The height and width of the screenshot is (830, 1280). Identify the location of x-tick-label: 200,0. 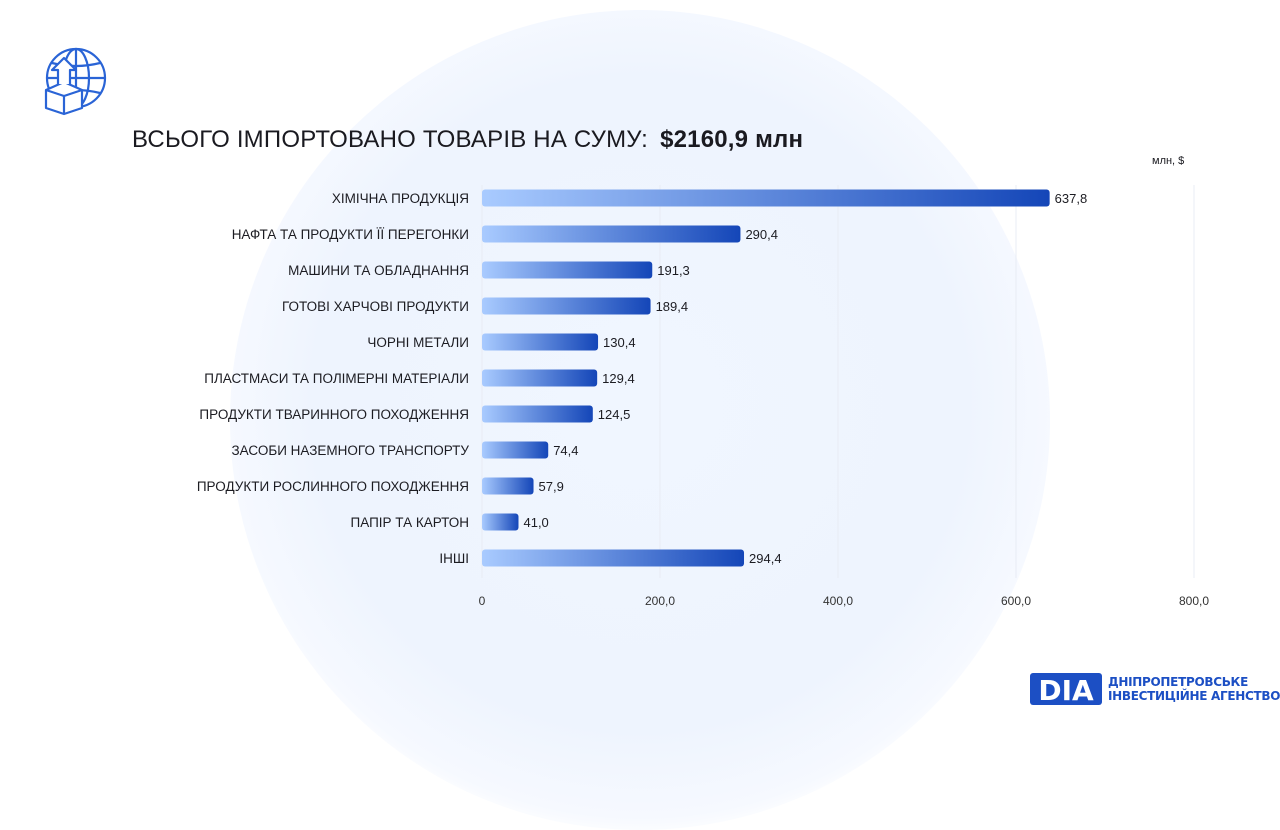
(660, 601).